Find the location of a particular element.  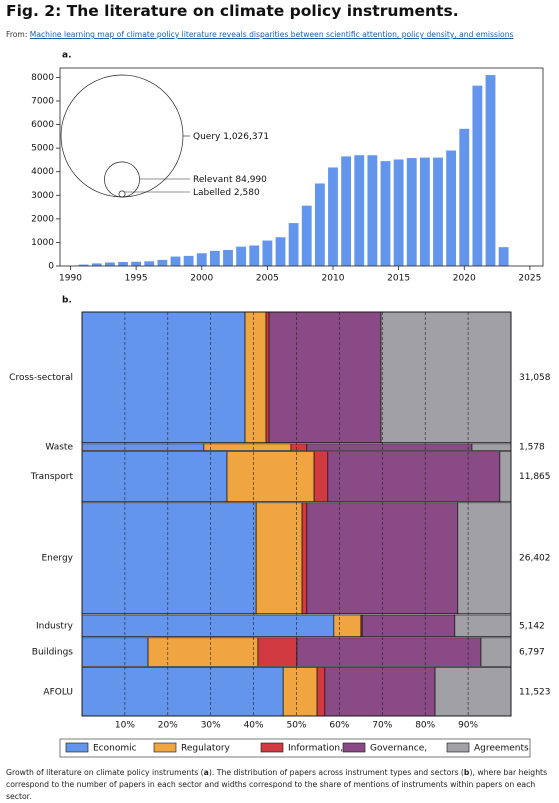

x-tick-label: 10% is located at coordinates (125, 726).